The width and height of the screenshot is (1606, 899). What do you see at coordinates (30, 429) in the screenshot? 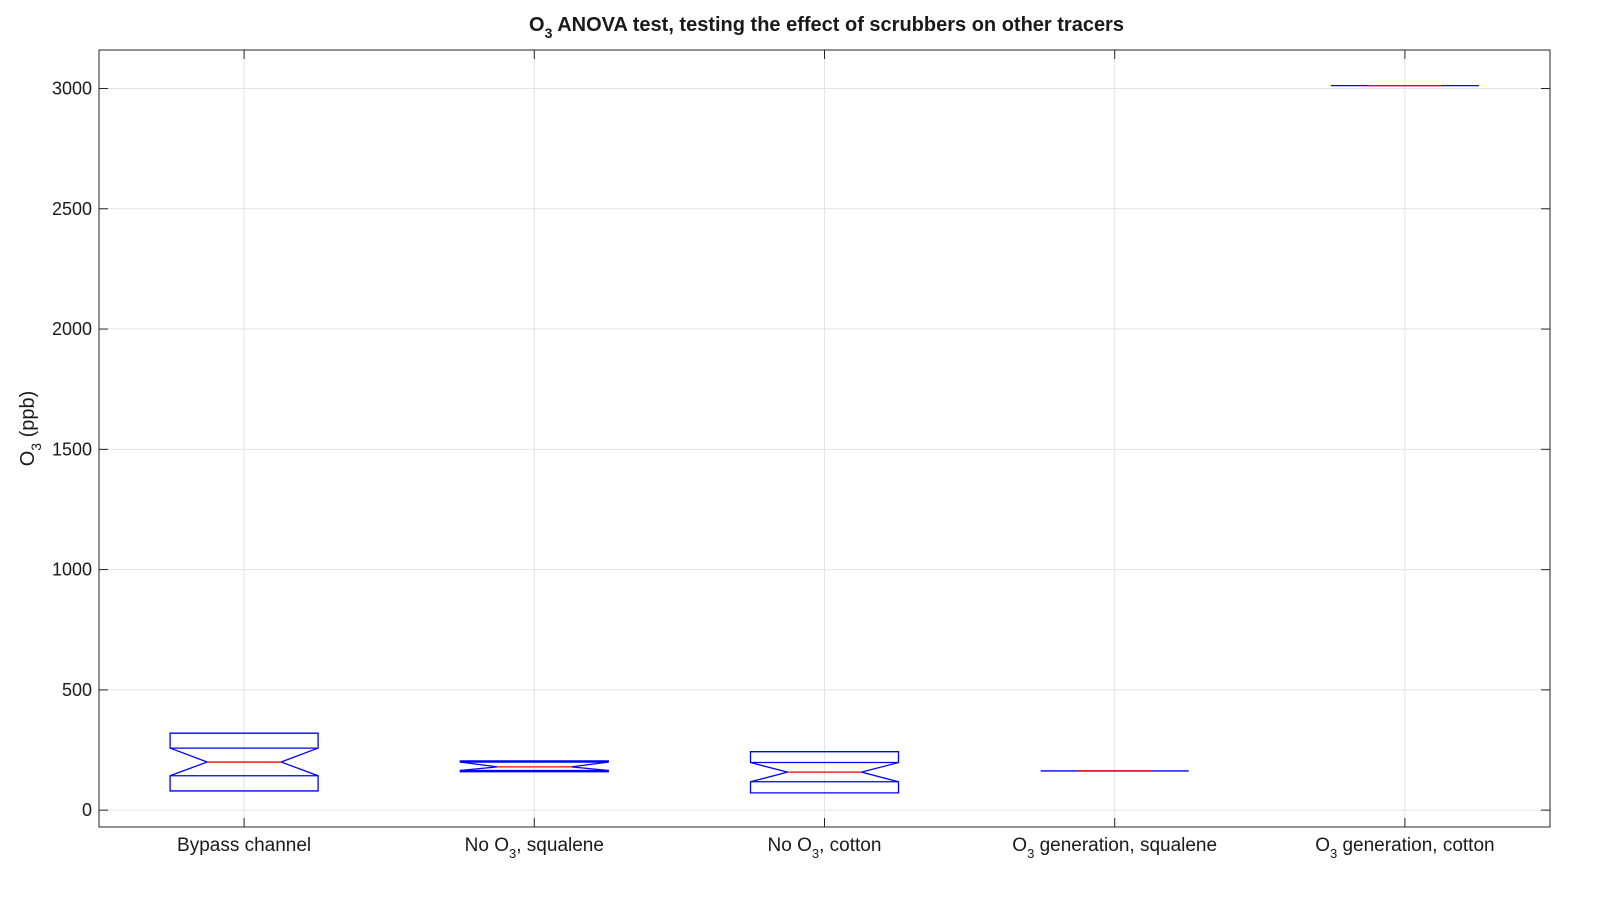
I see `y-axis-label: O3 (ppb)` at bounding box center [30, 429].